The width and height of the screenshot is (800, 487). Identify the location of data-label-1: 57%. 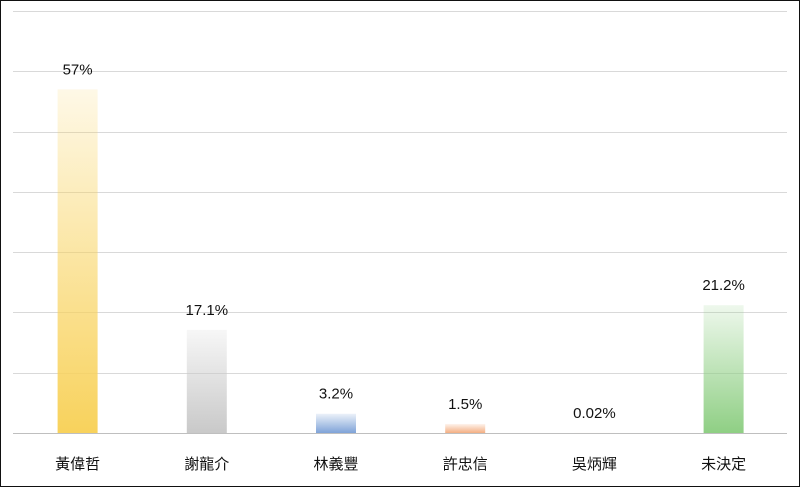
(78, 69).